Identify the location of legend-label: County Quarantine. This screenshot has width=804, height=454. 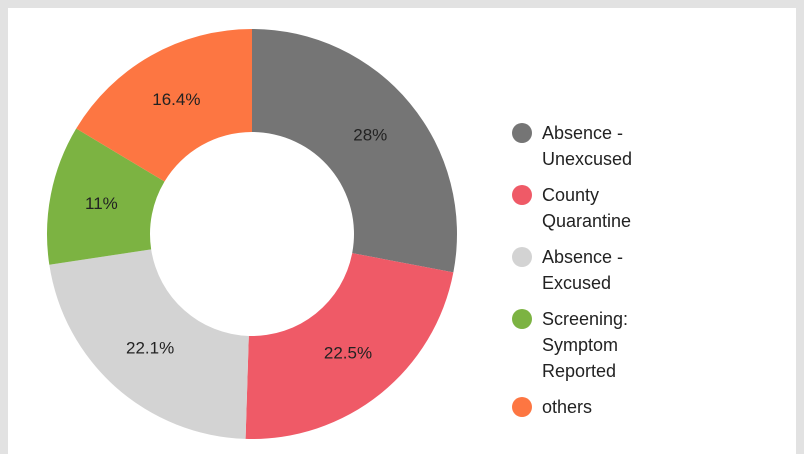
(587, 208).